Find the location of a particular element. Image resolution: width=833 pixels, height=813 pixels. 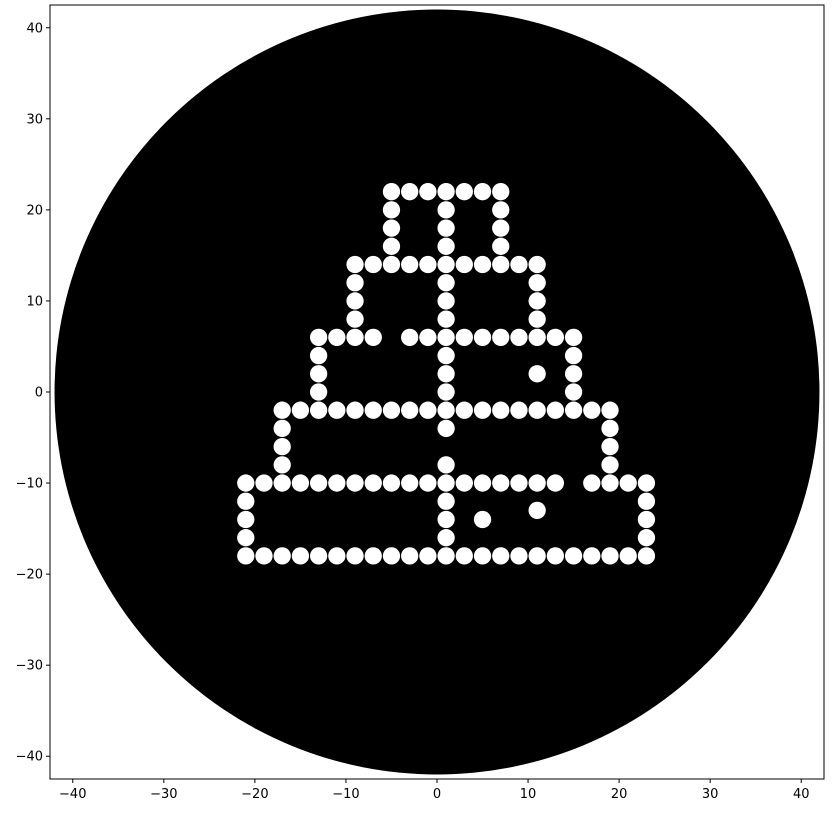

x-tick-label: 40 is located at coordinates (801, 794).